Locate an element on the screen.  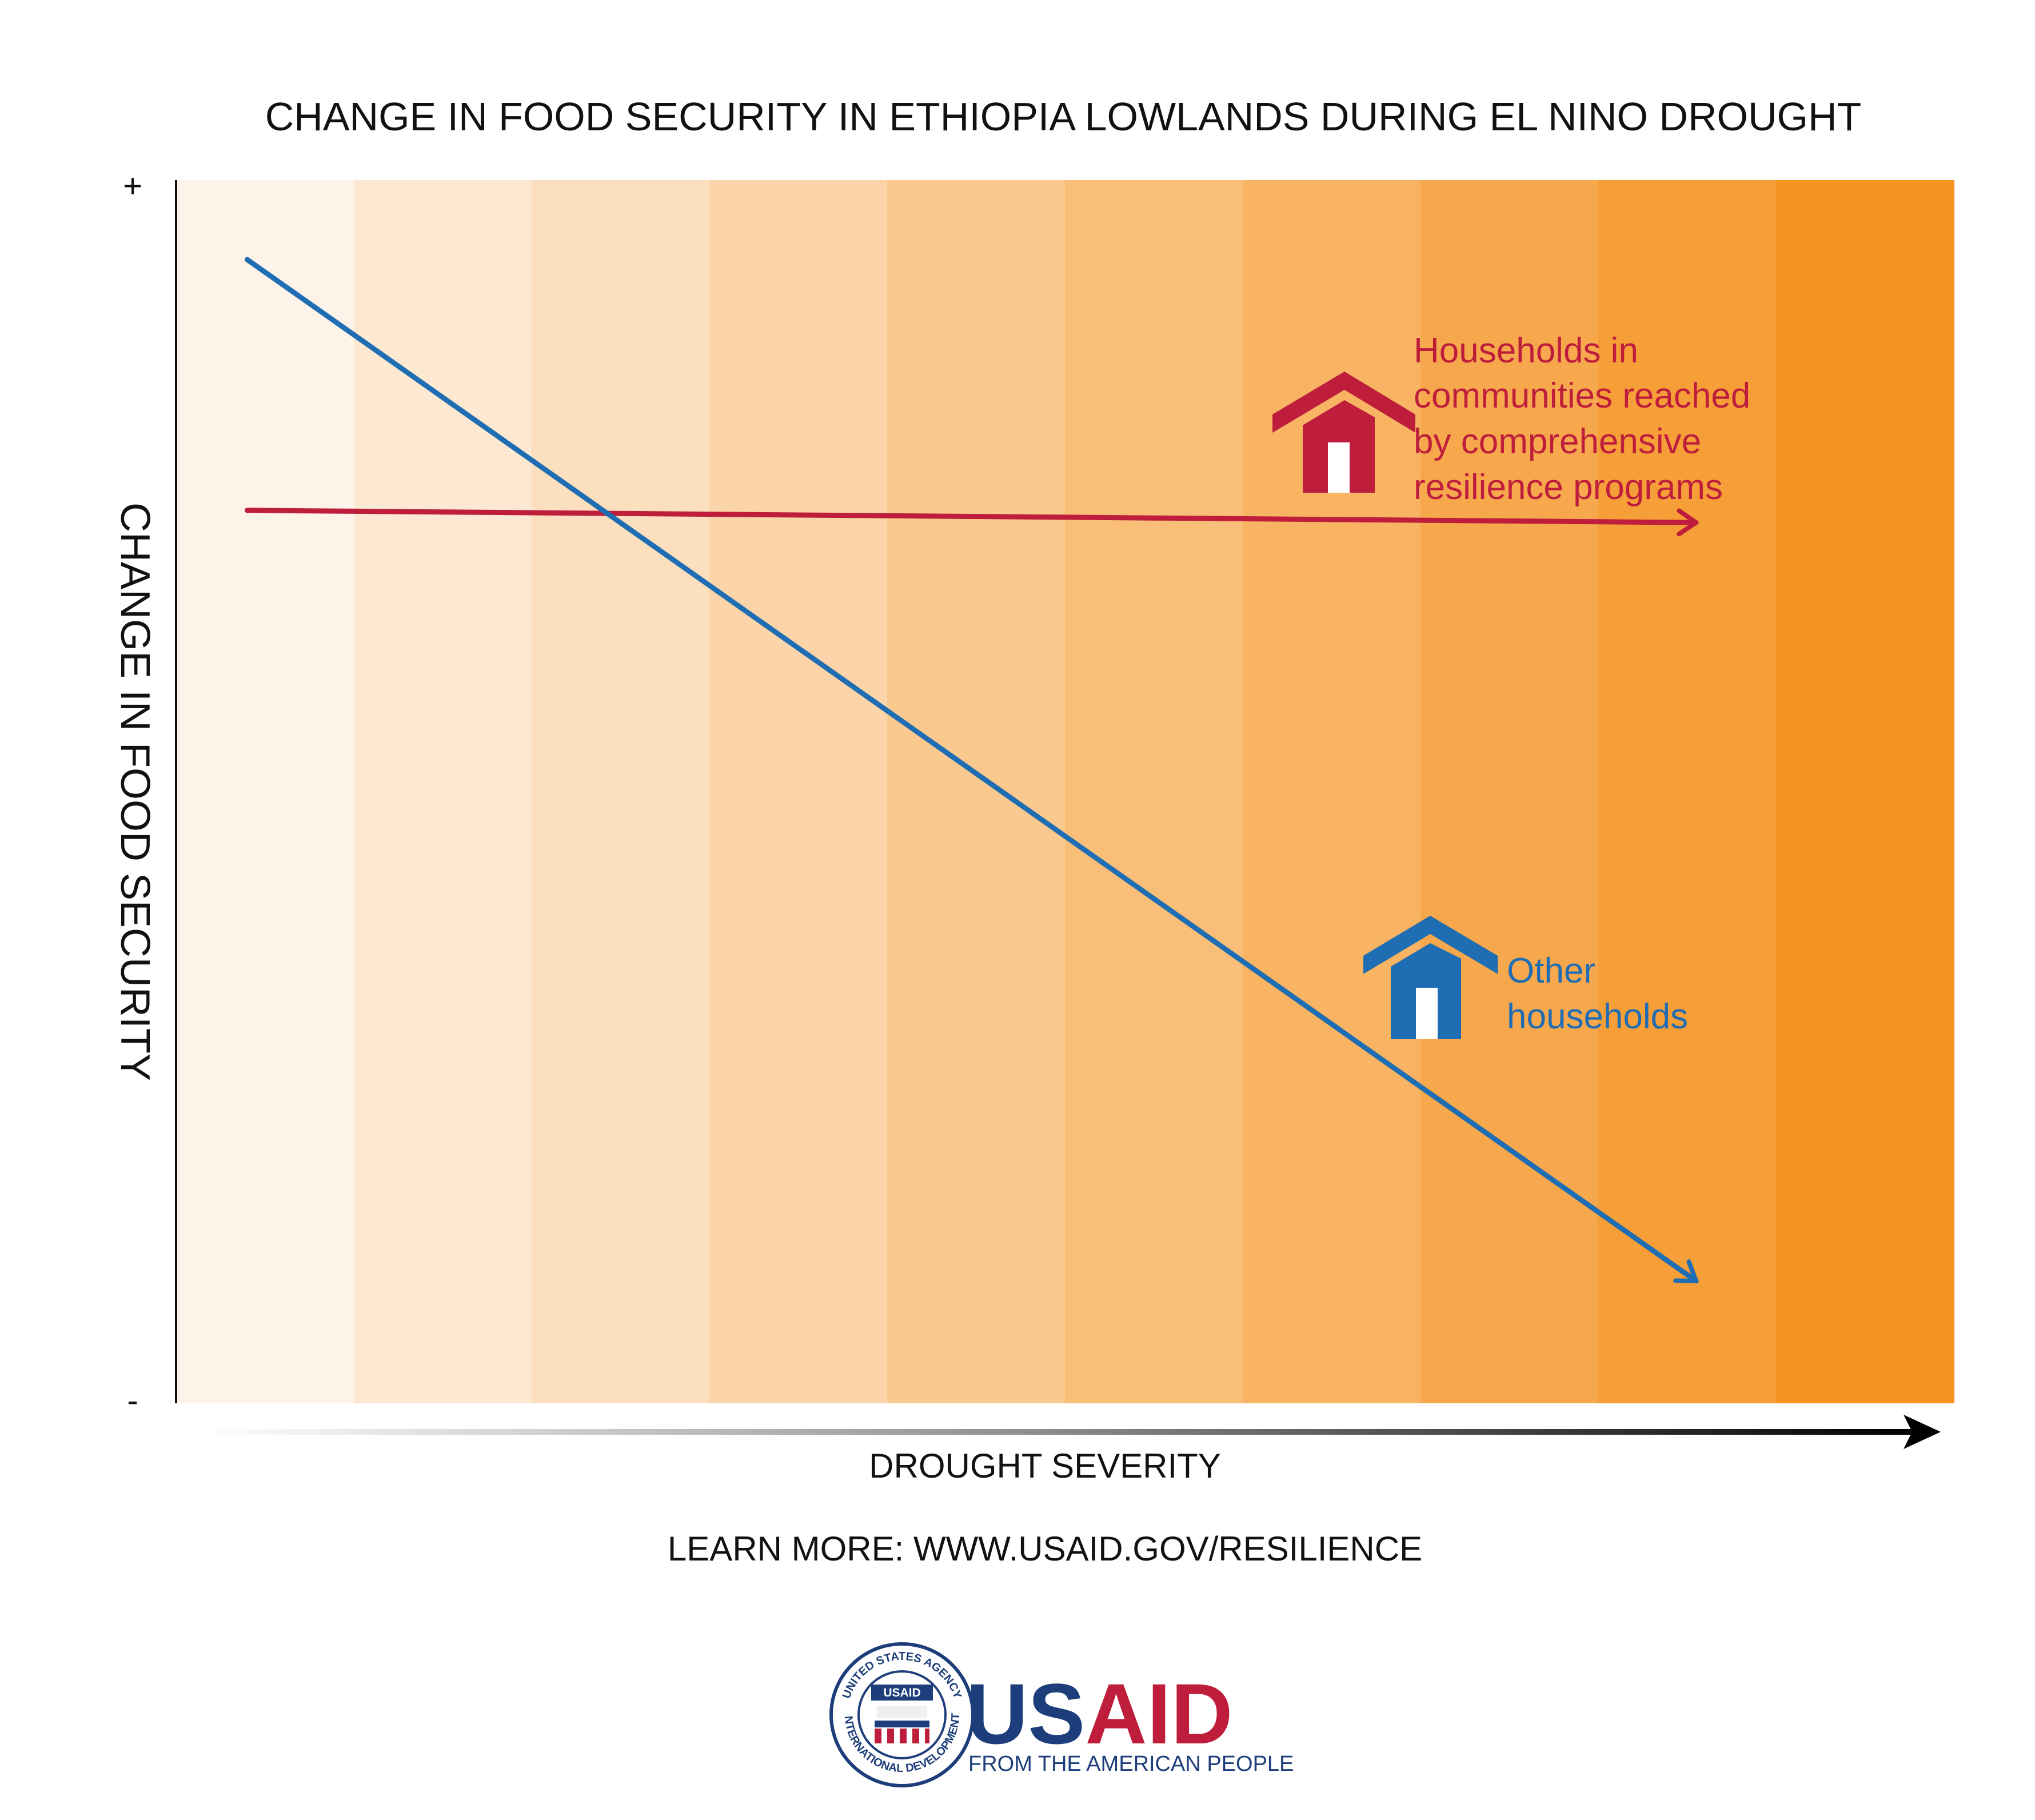
red-label-line: resilience programs is located at coordinates (1569, 487).